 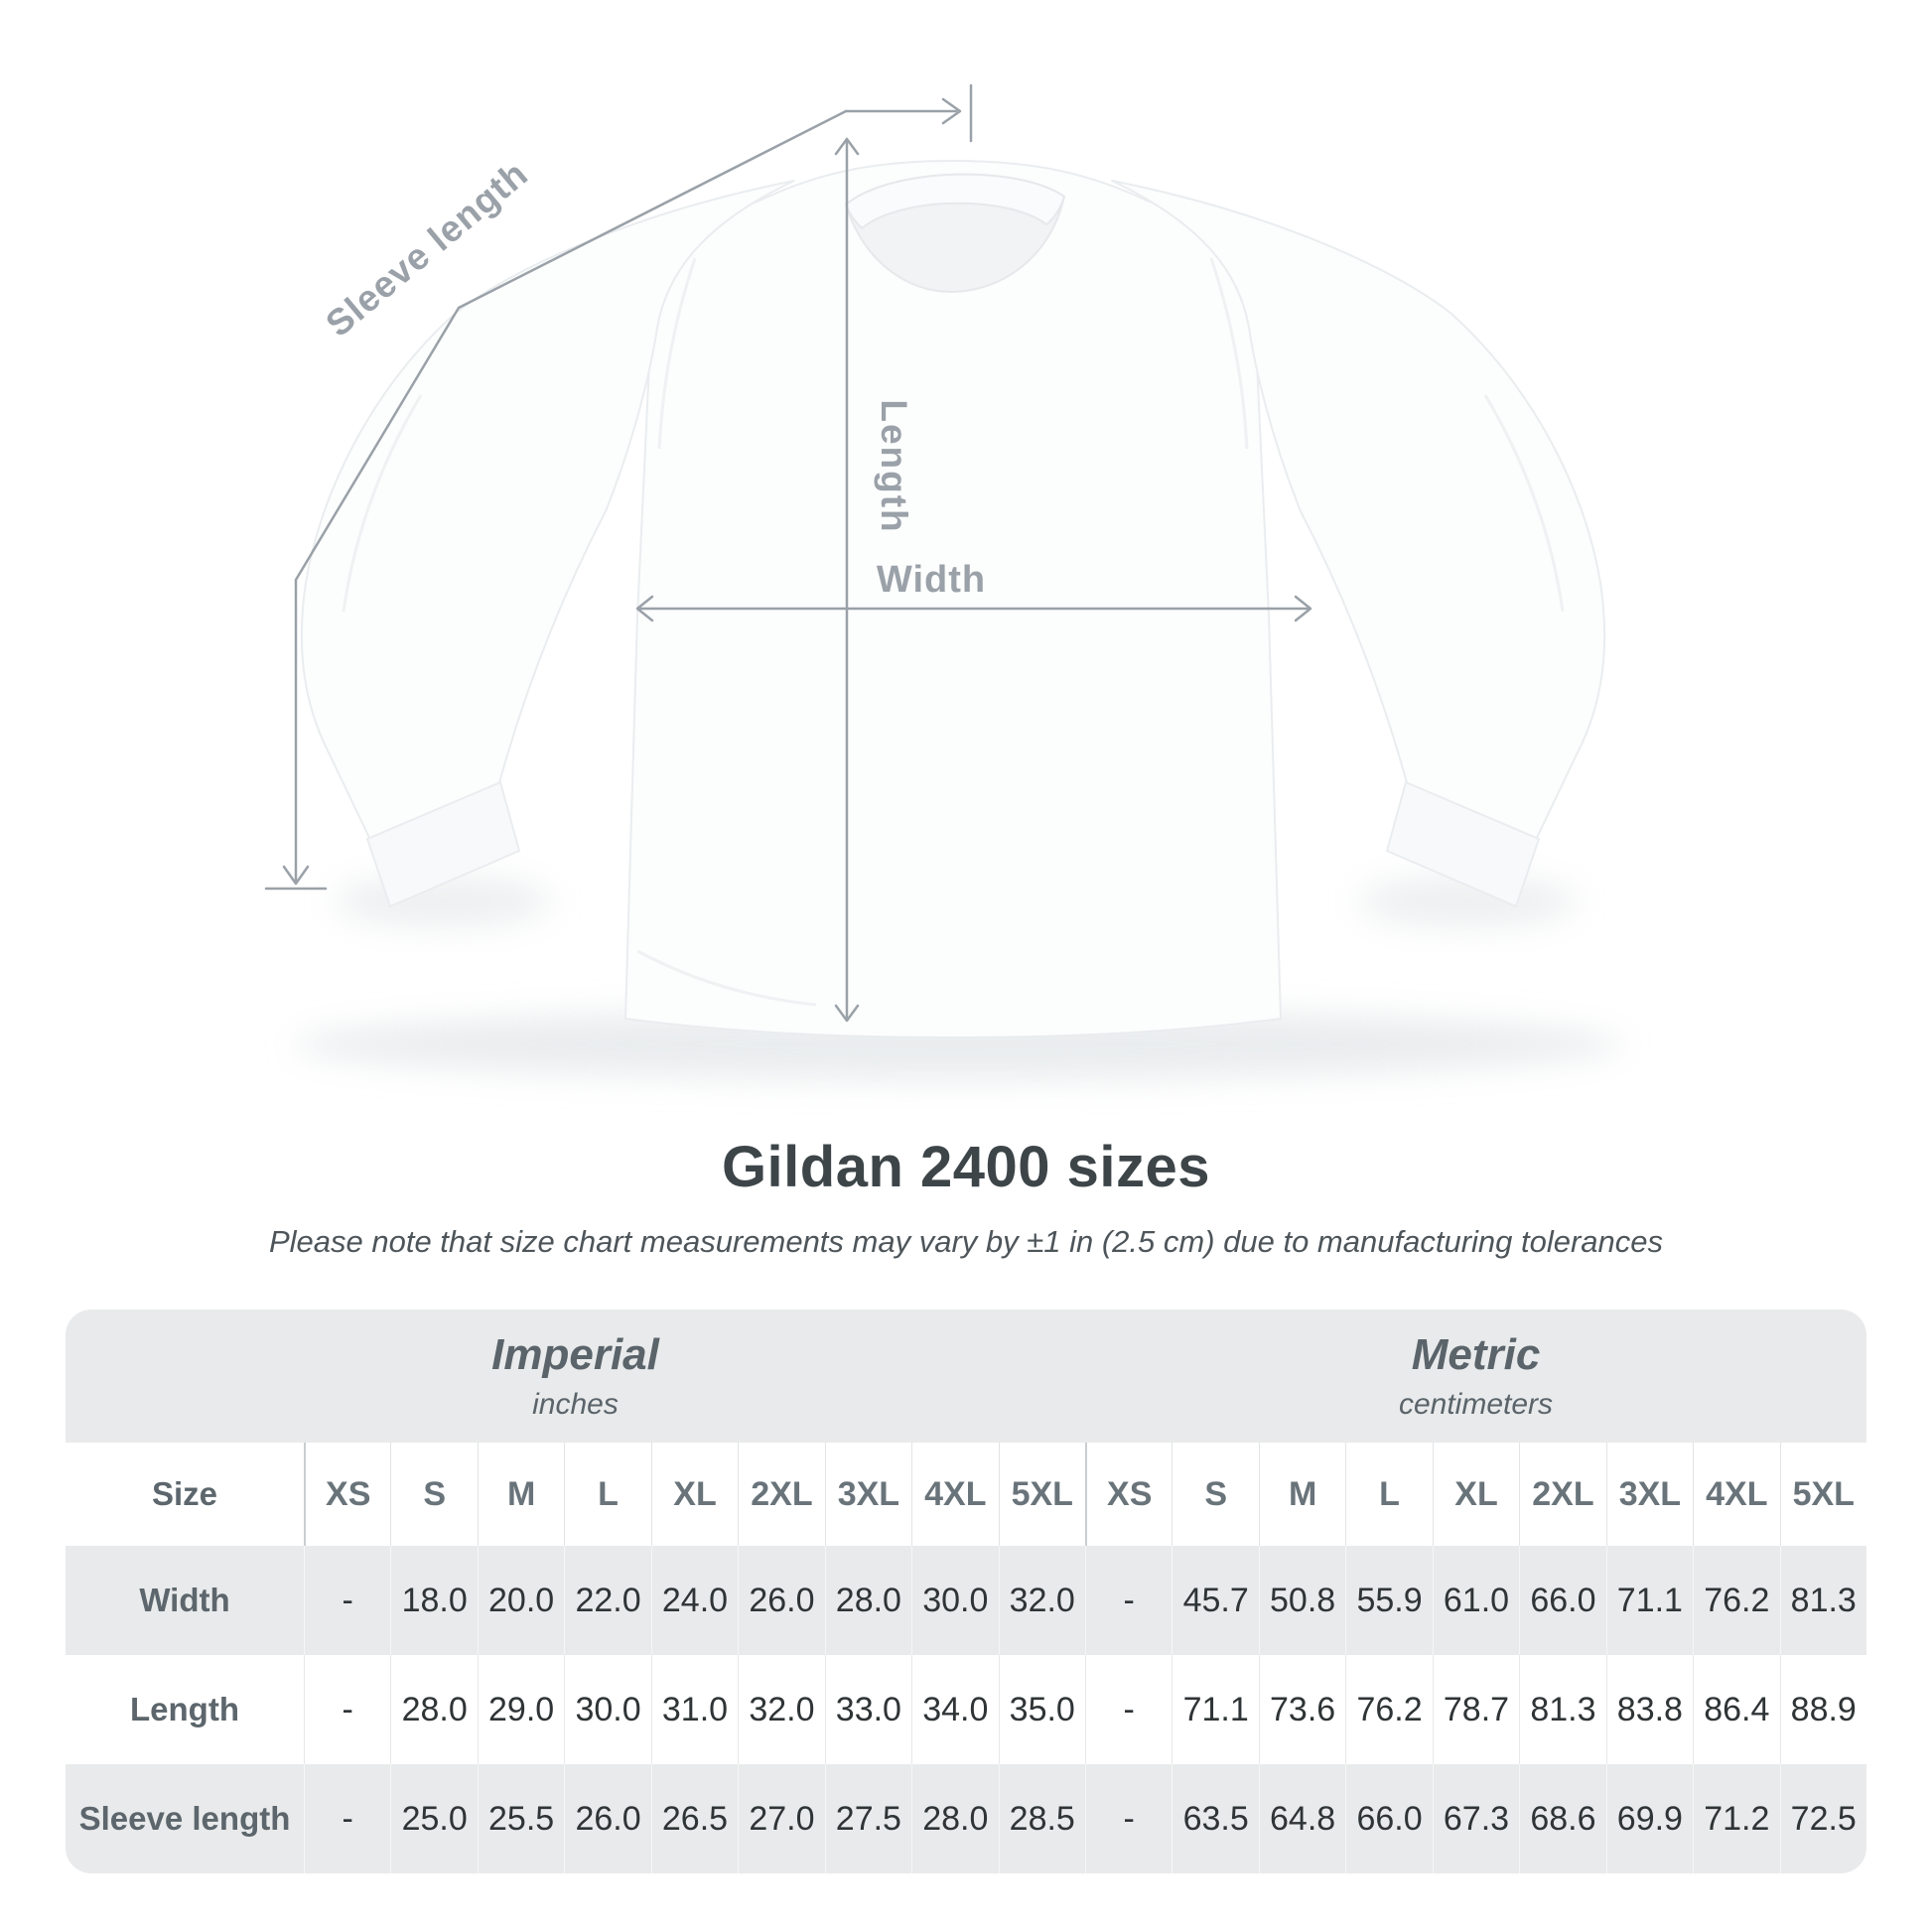 What do you see at coordinates (576, 1377) in the screenshot?
I see `imperial-unit-header: Imperial inches` at bounding box center [576, 1377].